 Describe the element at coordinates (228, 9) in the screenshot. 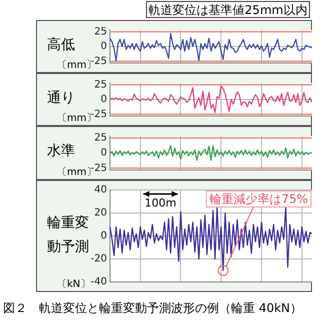

I see `chart-title: 軌道変位は基準値25mm以内` at that location.